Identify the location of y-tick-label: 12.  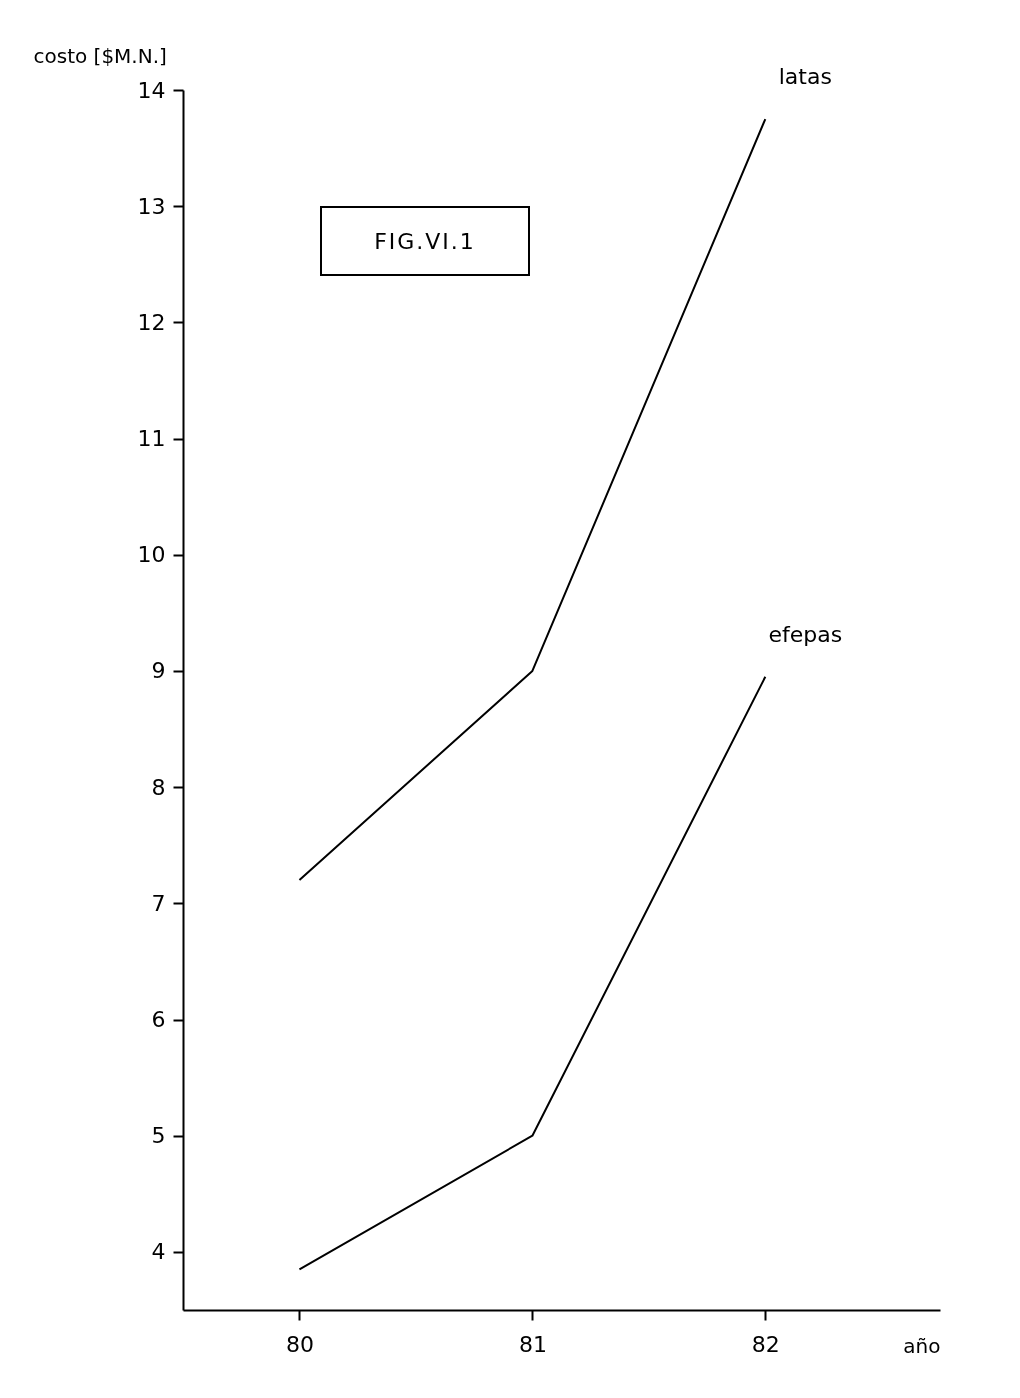
(151, 322).